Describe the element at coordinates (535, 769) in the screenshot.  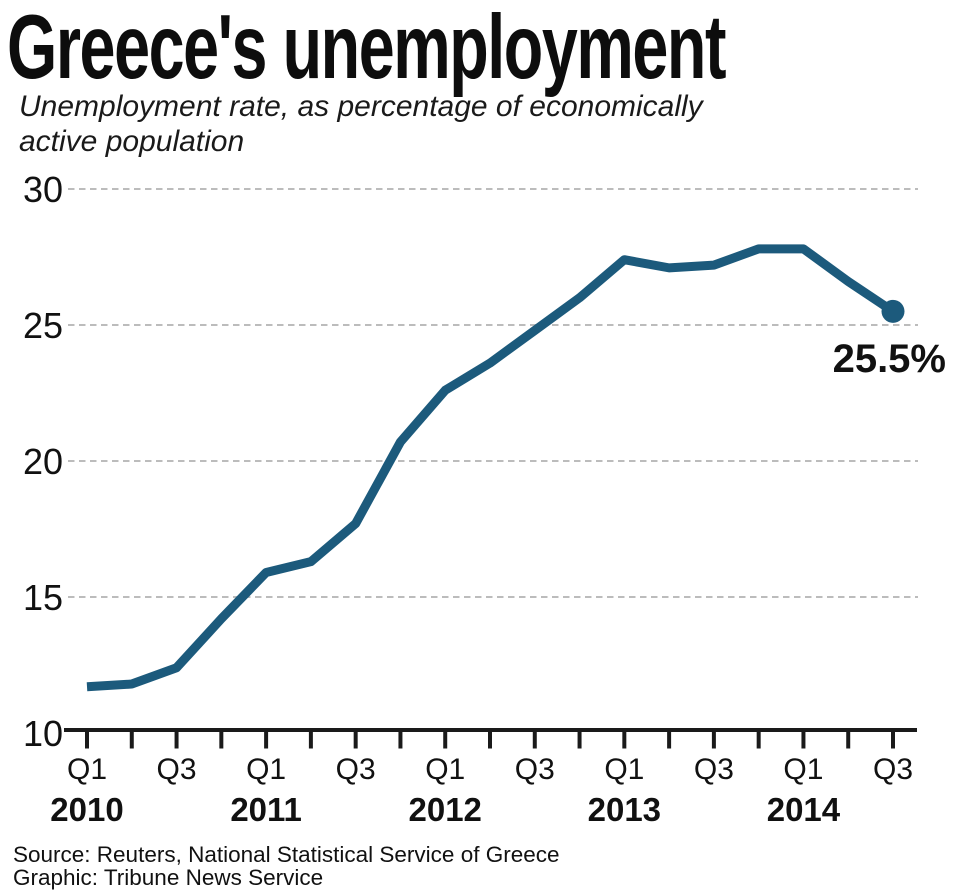
I see `x-tick-label-q3-2012: Q3` at that location.